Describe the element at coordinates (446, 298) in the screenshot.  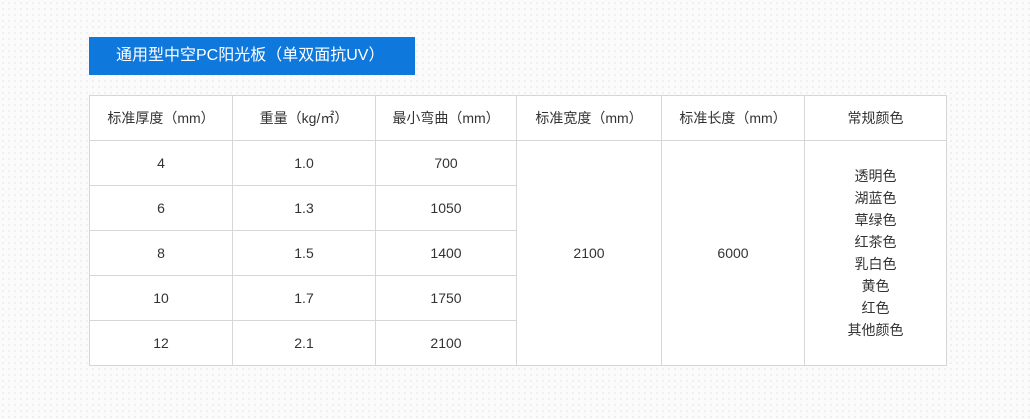
I see `cell-bend: 1750` at that location.